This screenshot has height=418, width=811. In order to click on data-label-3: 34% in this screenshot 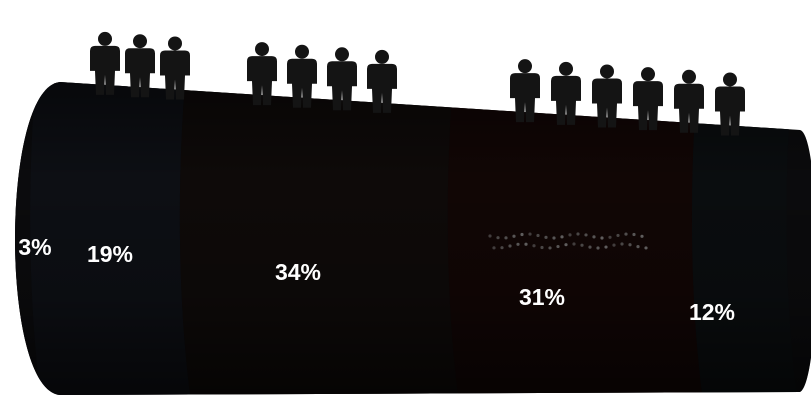, I will do `click(298, 272)`.